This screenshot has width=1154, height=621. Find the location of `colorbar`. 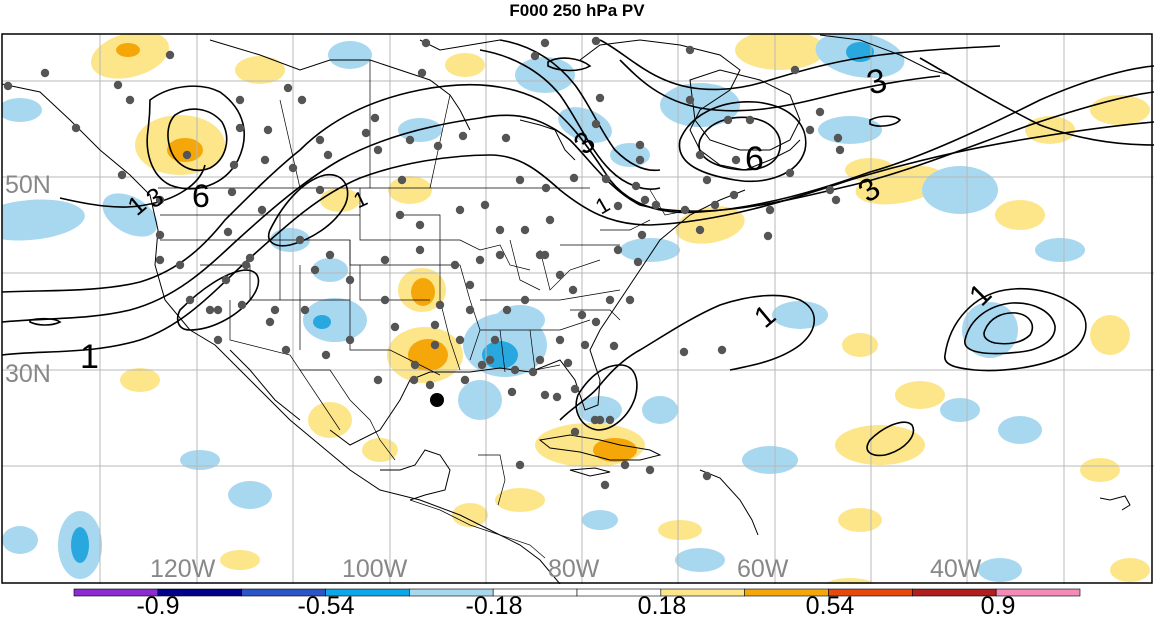

colorbar is located at coordinates (577, 592).